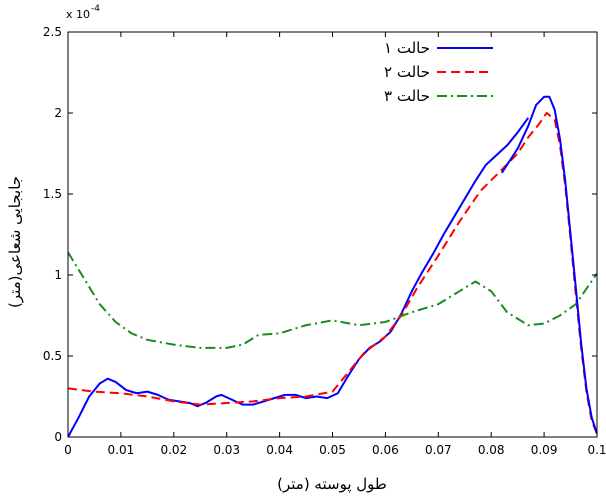 Image resolution: width=606 pixels, height=503 pixels. Describe the element at coordinates (407, 96) in the screenshot. I see `legend-label: حالت ۳` at that location.